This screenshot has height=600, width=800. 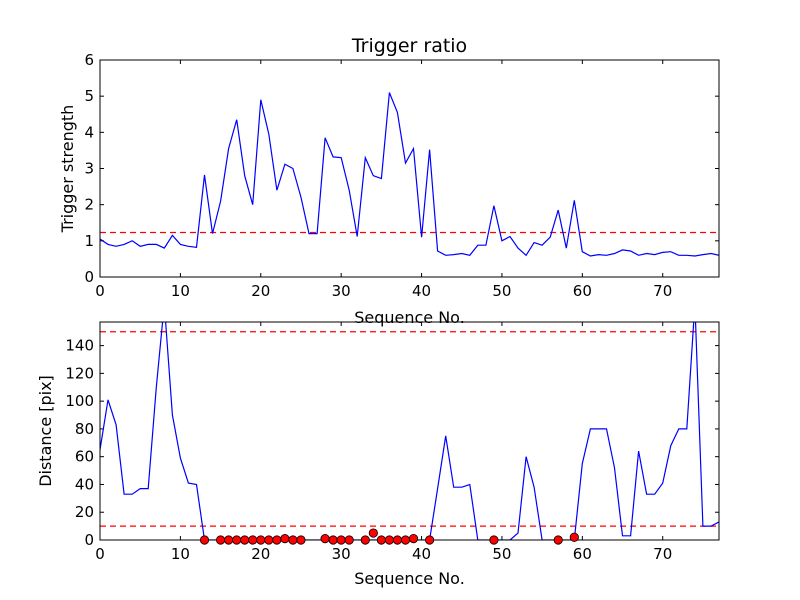 I want to click on y-tick-label: 80, so click(x=84, y=429).